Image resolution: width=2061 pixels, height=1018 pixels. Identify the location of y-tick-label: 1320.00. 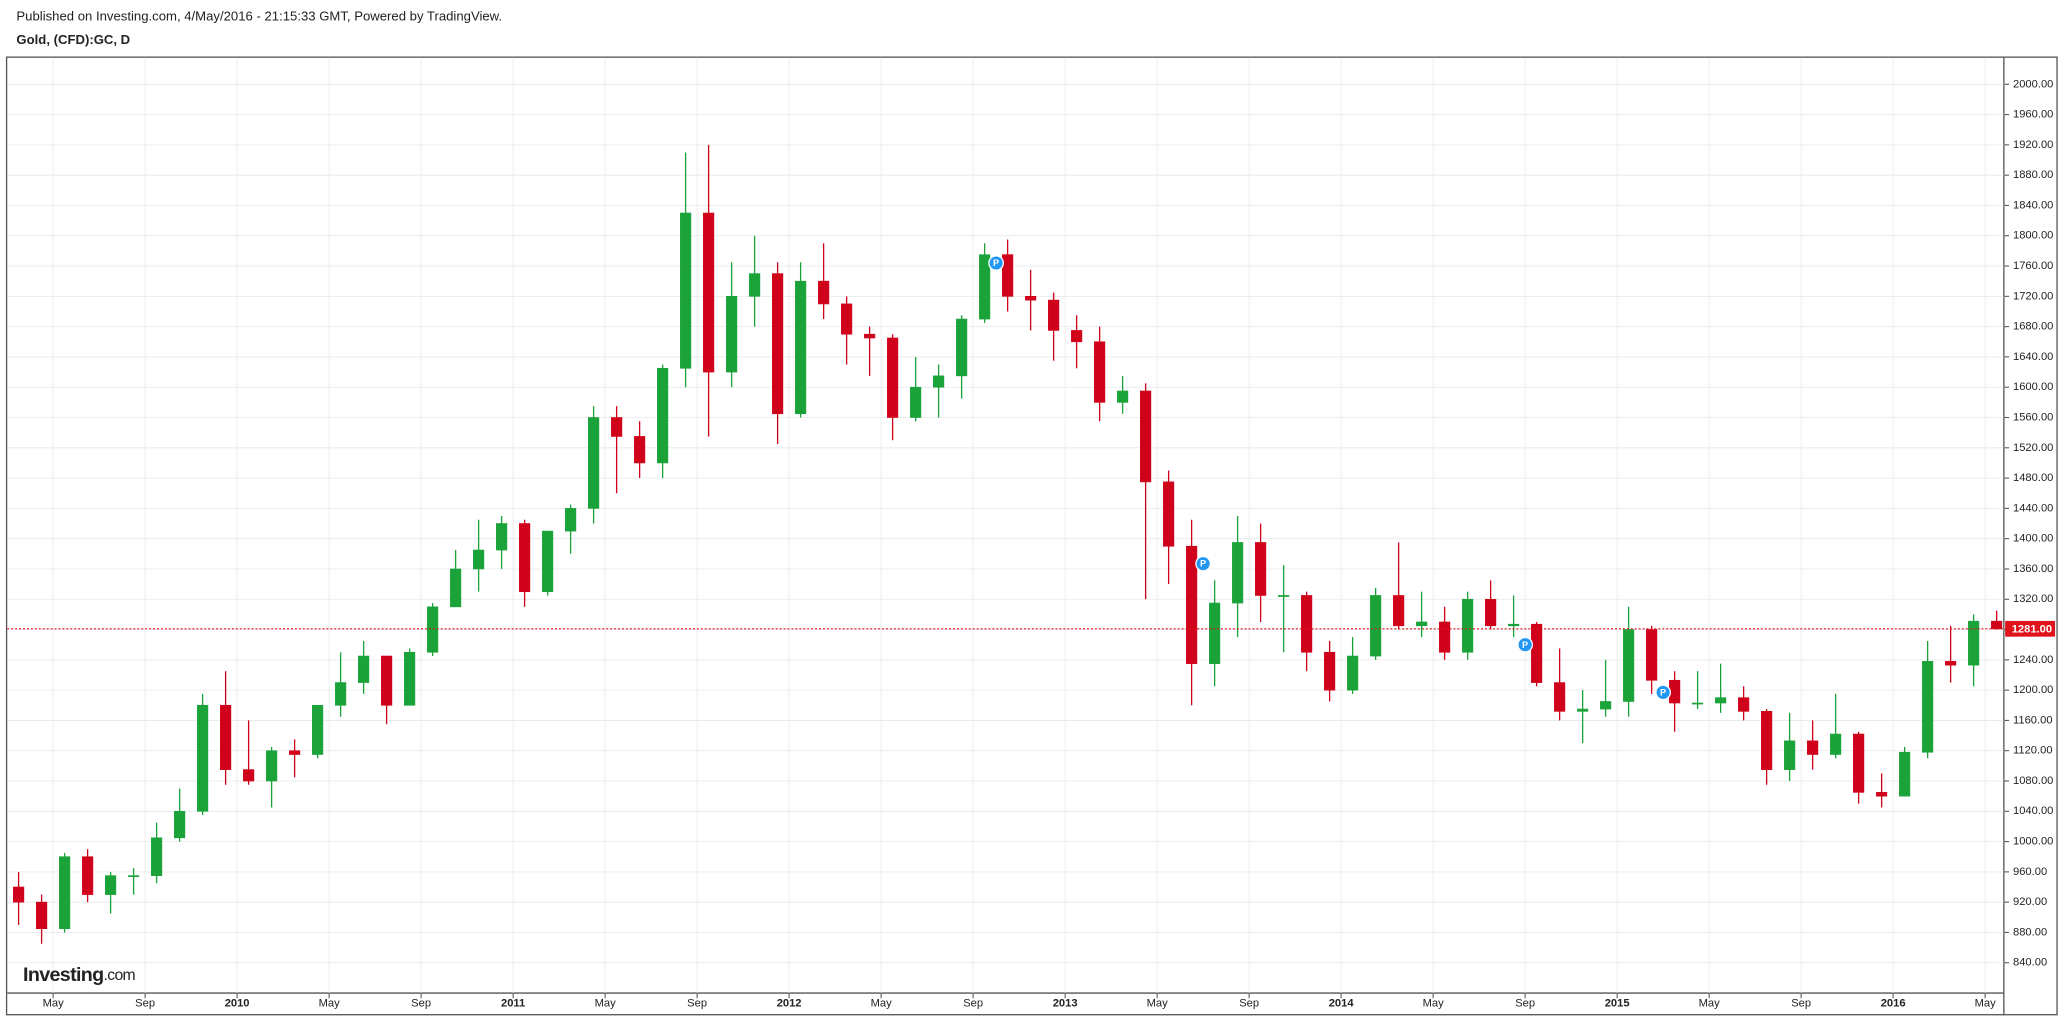
(2033, 599).